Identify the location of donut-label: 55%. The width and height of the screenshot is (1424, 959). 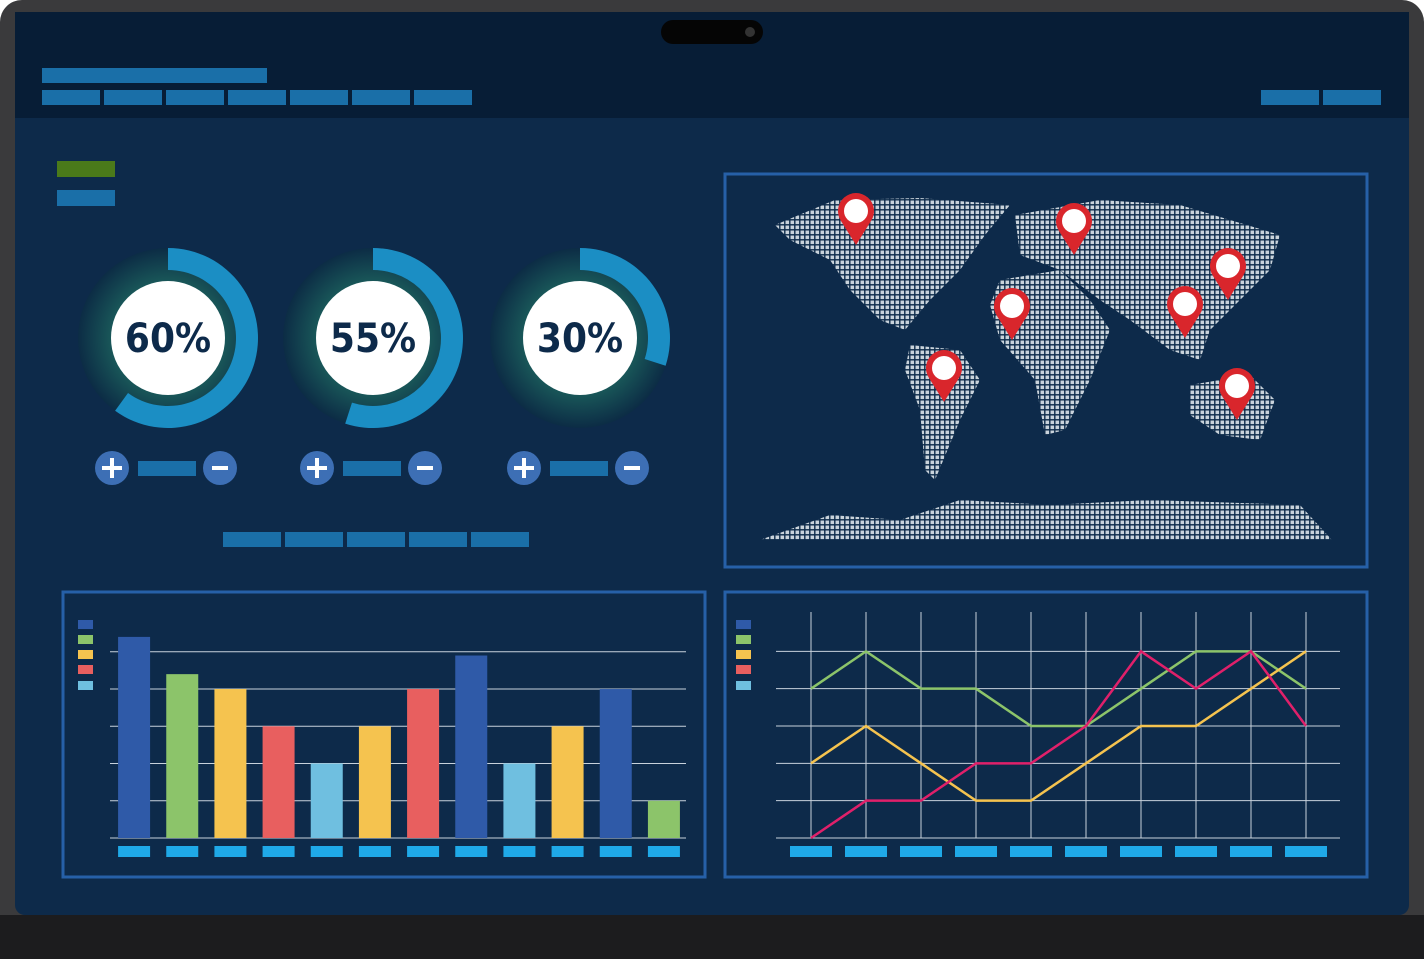
(373, 339).